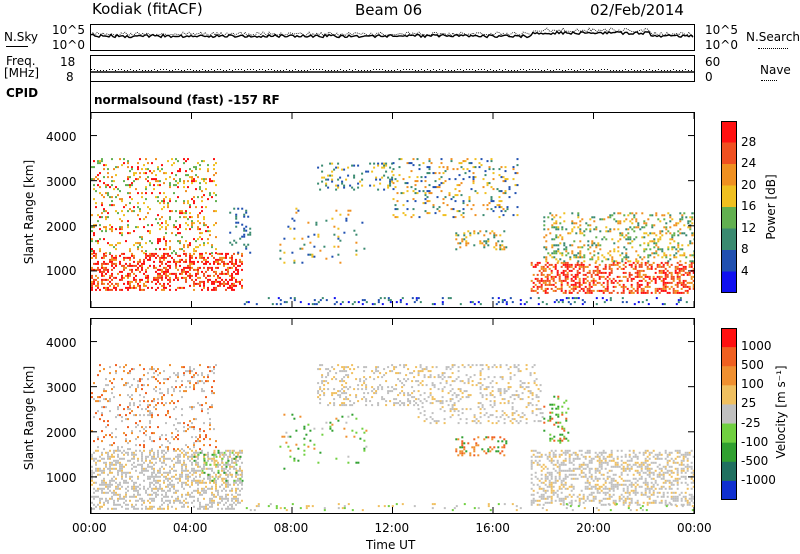 The width and height of the screenshot is (800, 554). What do you see at coordinates (709, 77) in the screenshot?
I see `nave-right-tick-bottom: 0` at bounding box center [709, 77].